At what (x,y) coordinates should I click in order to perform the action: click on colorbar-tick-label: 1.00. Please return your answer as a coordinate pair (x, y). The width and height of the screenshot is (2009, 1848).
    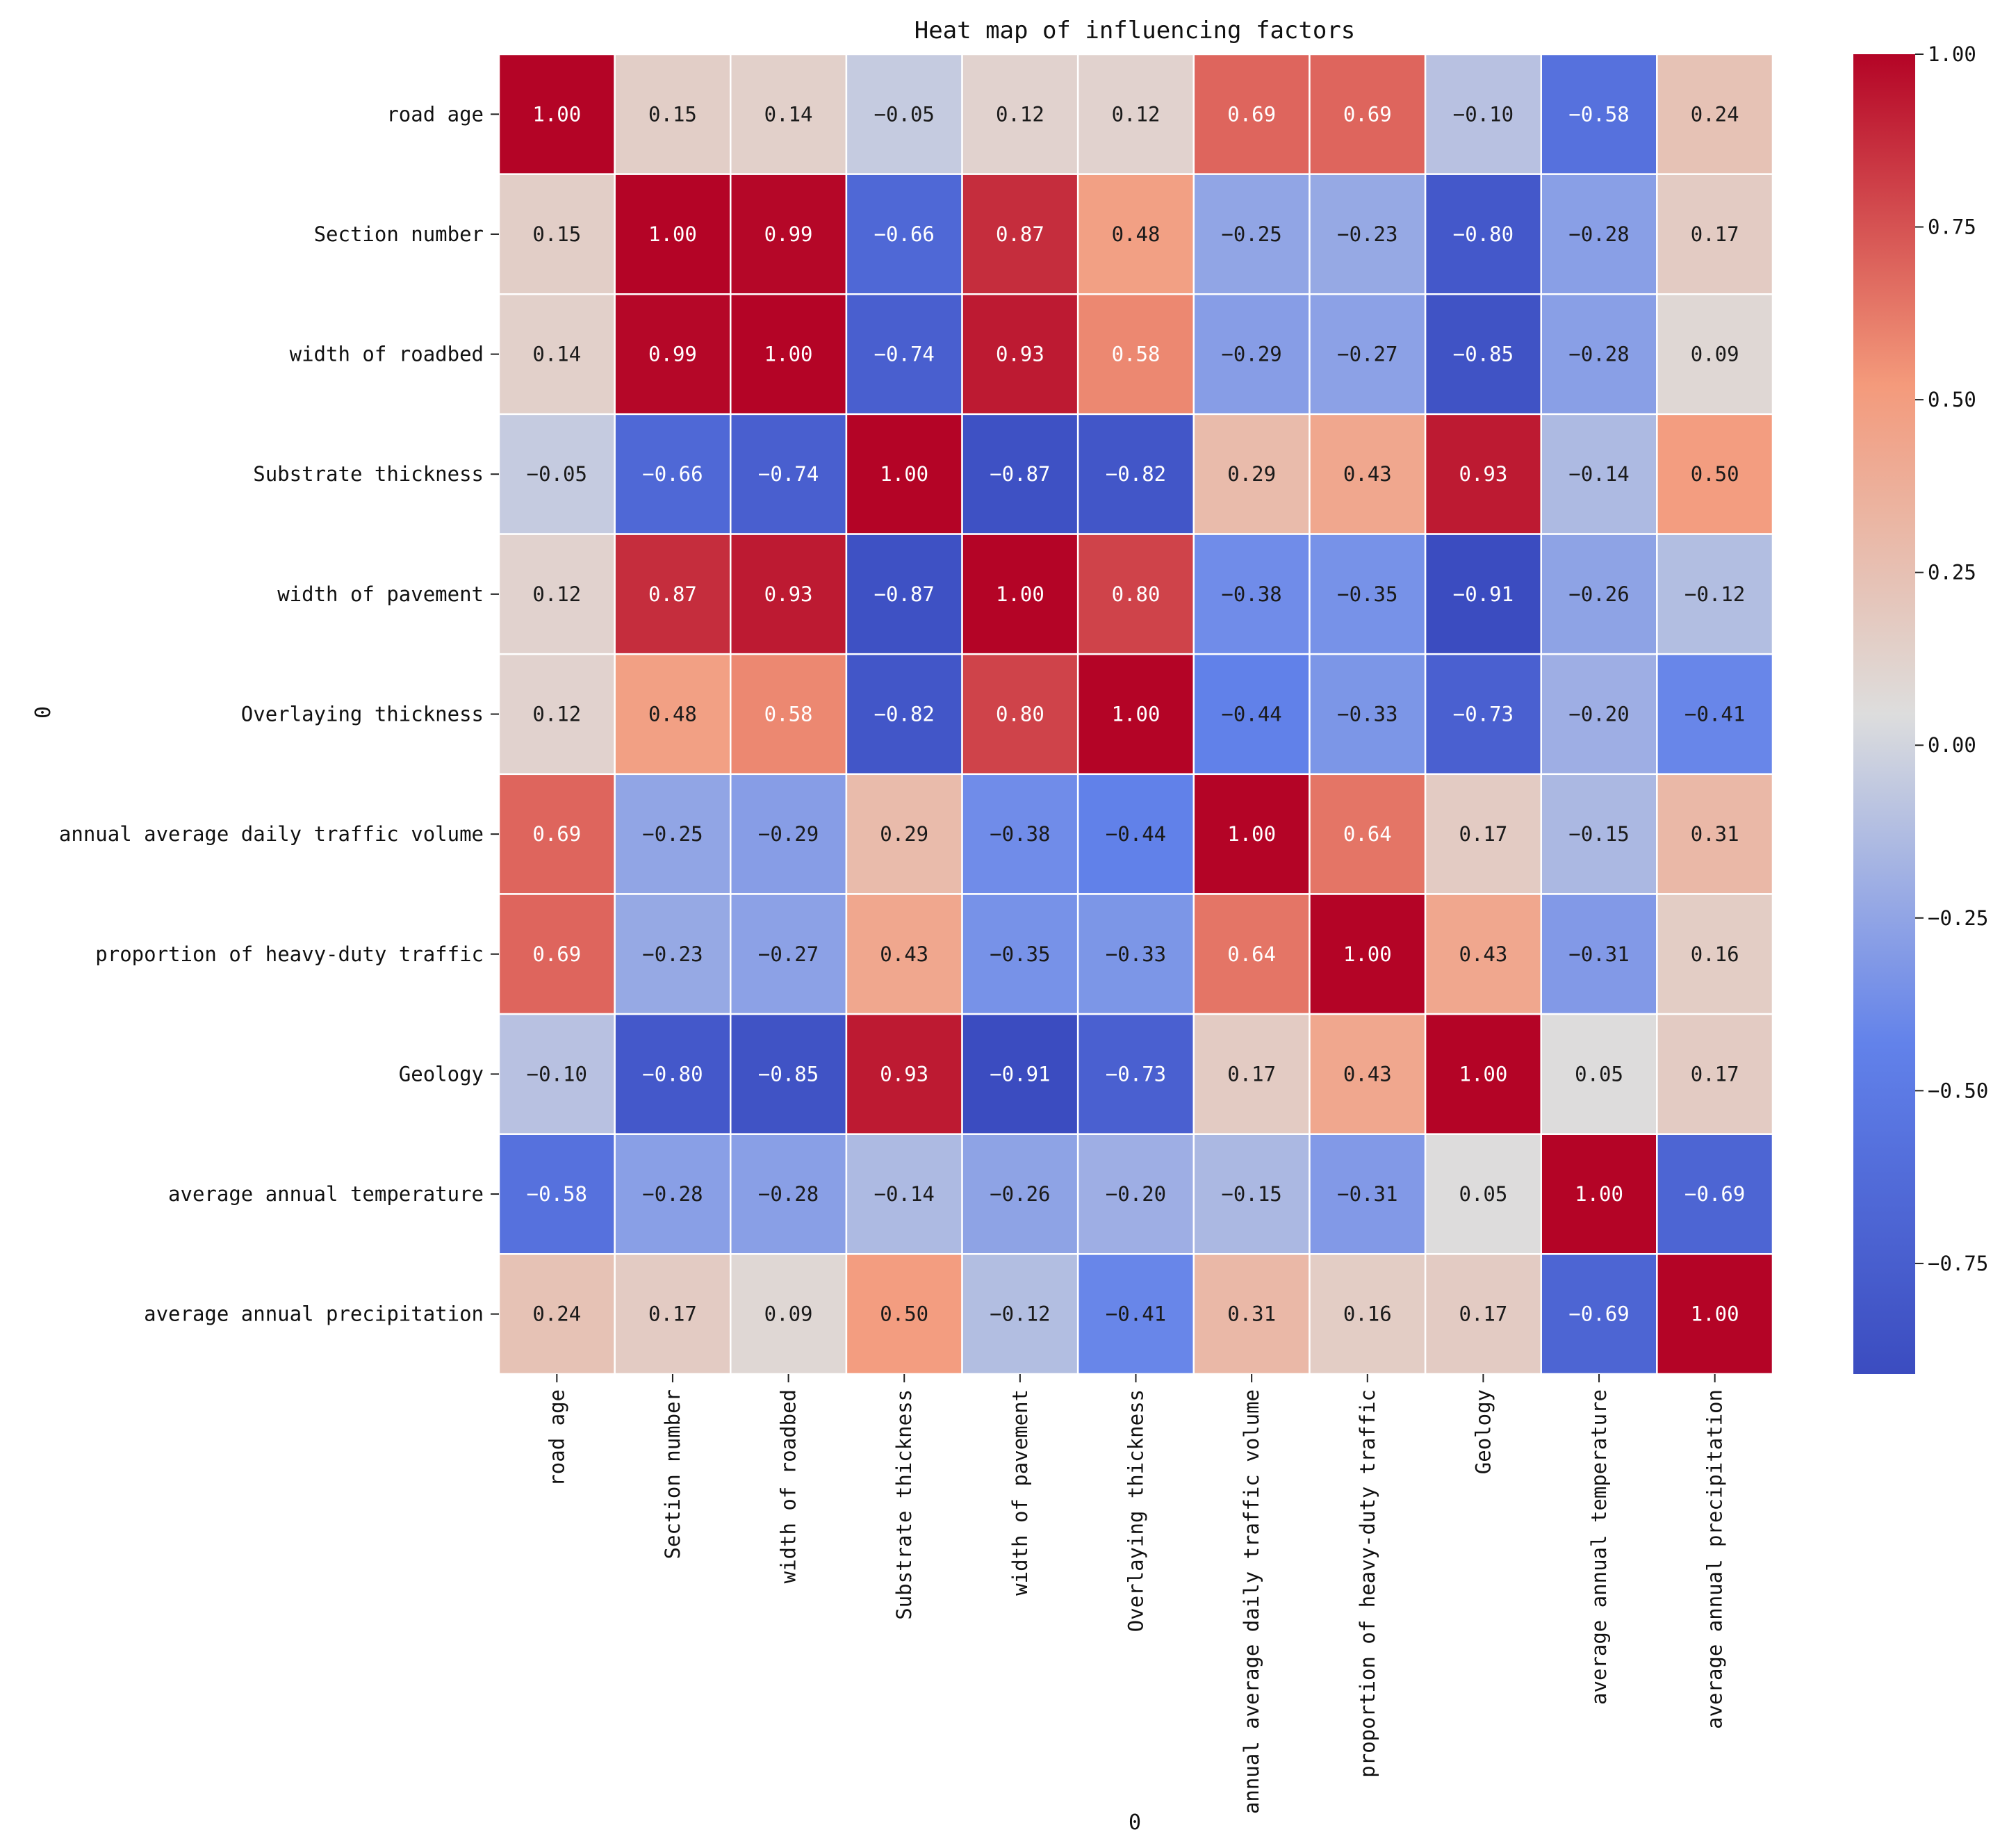
    Looking at the image, I should click on (1952, 54).